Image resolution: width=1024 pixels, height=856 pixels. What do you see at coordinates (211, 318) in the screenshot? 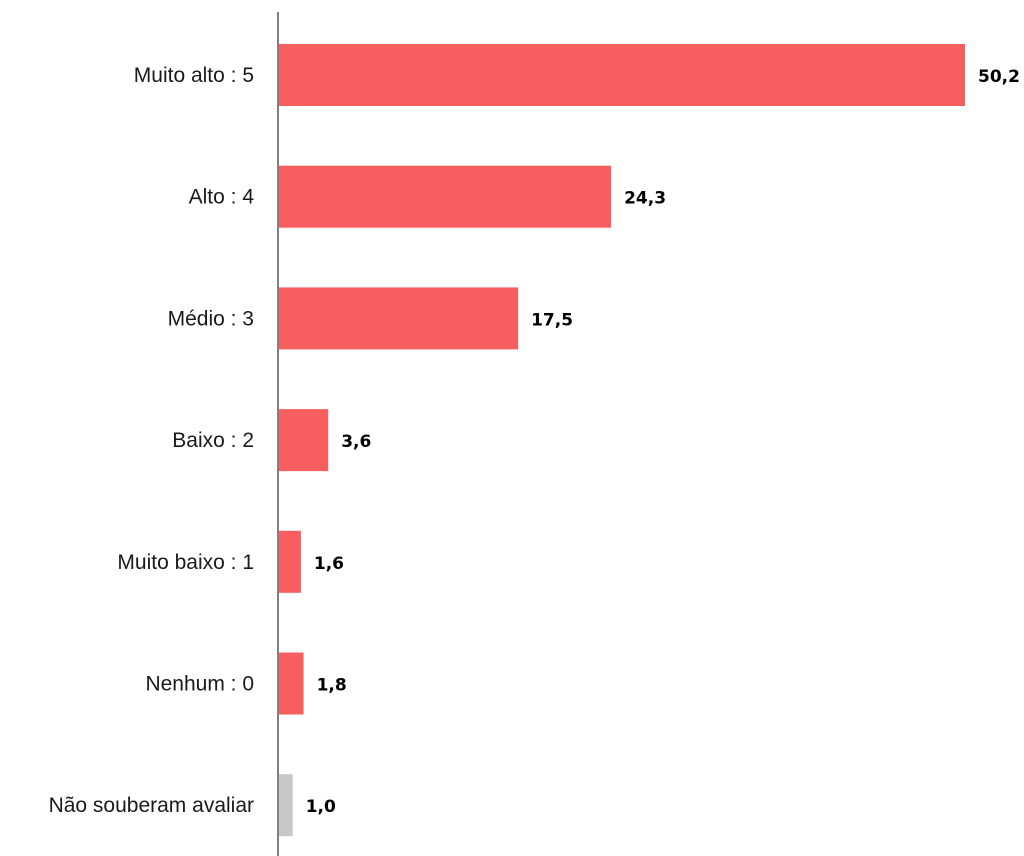
I see `category-label: Médio : 3` at bounding box center [211, 318].